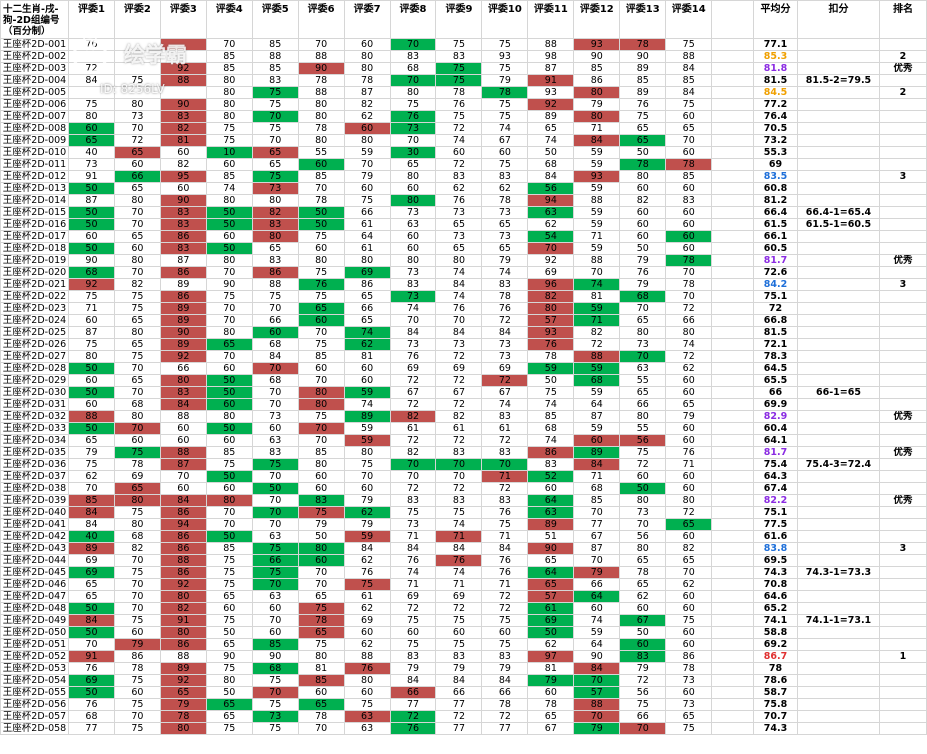  What do you see at coordinates (413, 224) in the screenshot?
I see `score-cell-judge-8: 63` at bounding box center [413, 224].